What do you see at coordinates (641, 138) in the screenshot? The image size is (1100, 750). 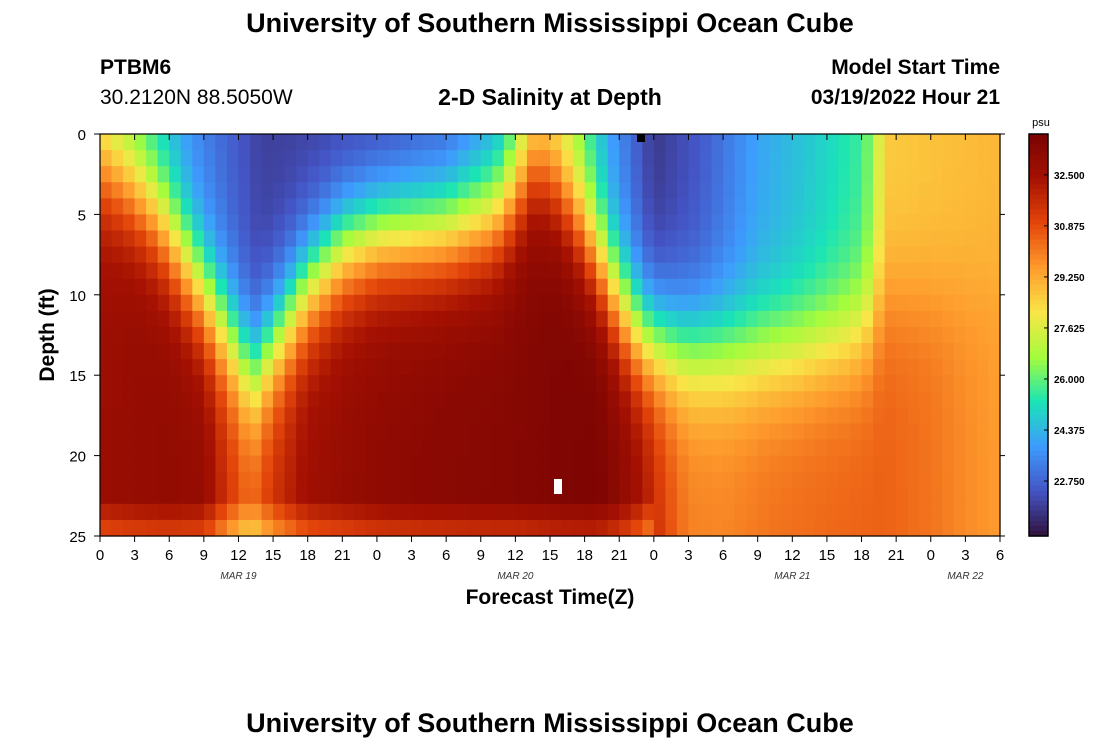 I see `surface-marker` at bounding box center [641, 138].